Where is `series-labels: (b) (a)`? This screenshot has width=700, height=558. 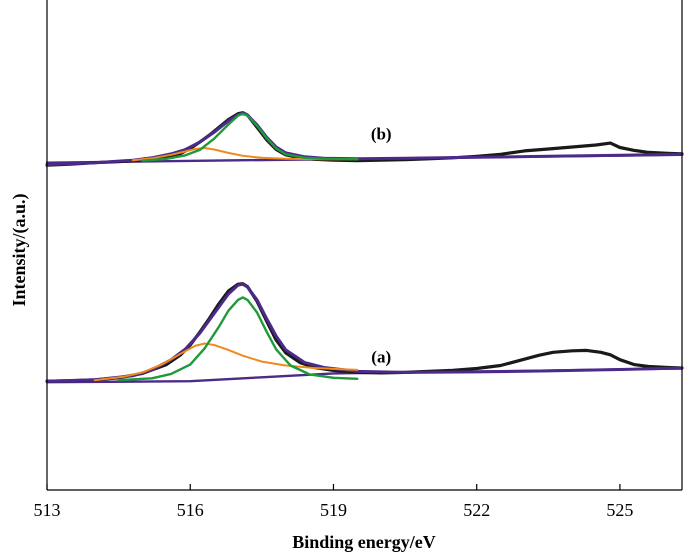
series-labels: (b) (a) is located at coordinates (381, 246).